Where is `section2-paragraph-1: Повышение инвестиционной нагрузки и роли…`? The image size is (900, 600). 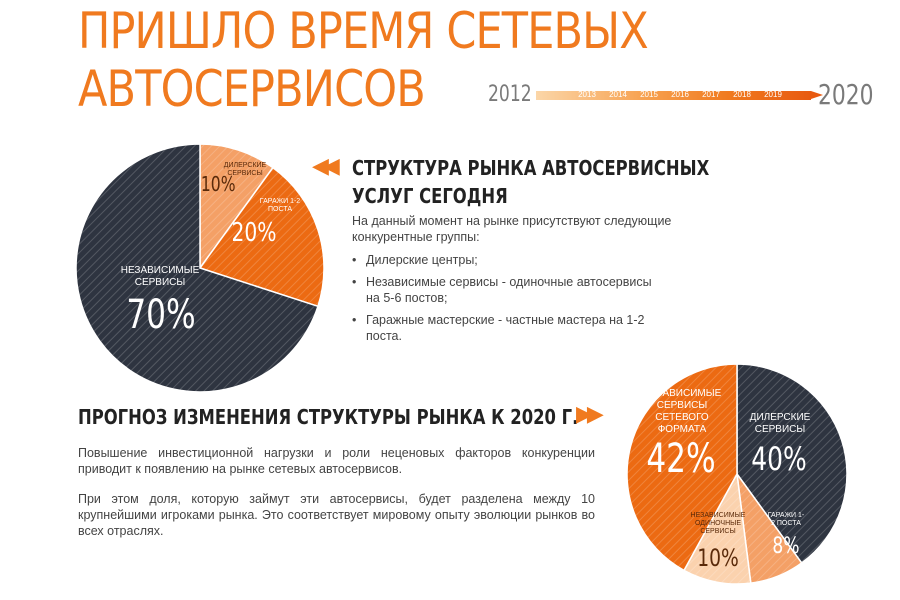 section2-paragraph-1: Повышение инвестиционной нагрузки и роли… is located at coordinates (336, 461).